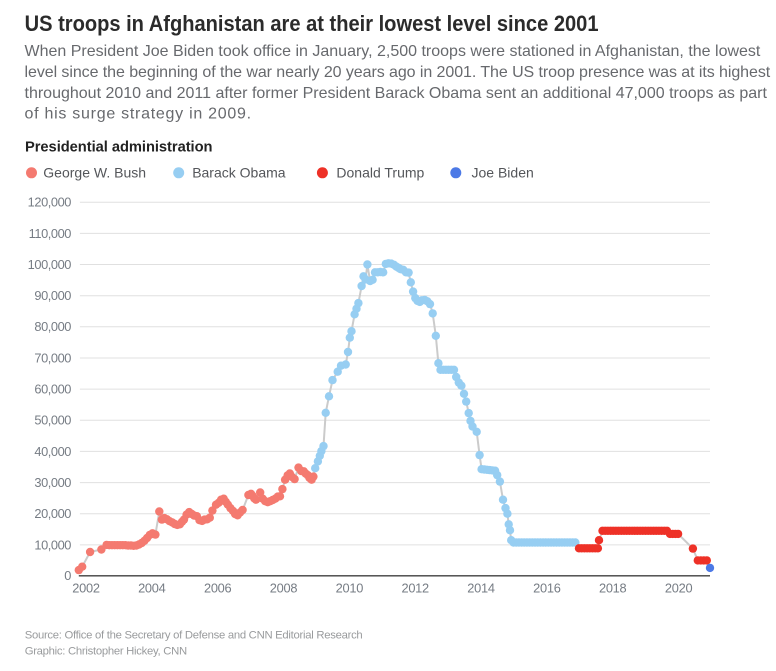 This screenshot has height=671, width=776. Describe the element at coordinates (239, 172) in the screenshot. I see `svg-text: Barack Obama` at that location.